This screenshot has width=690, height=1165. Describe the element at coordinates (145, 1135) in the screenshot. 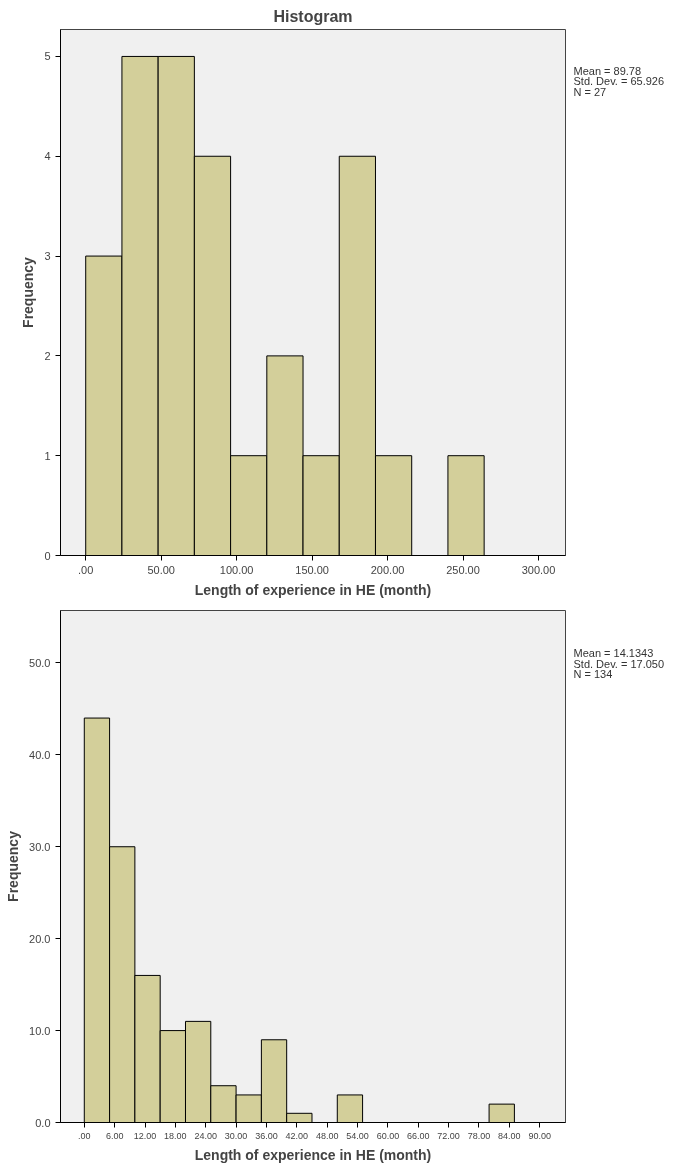

I see `x-tick-label: 12.00` at that location.